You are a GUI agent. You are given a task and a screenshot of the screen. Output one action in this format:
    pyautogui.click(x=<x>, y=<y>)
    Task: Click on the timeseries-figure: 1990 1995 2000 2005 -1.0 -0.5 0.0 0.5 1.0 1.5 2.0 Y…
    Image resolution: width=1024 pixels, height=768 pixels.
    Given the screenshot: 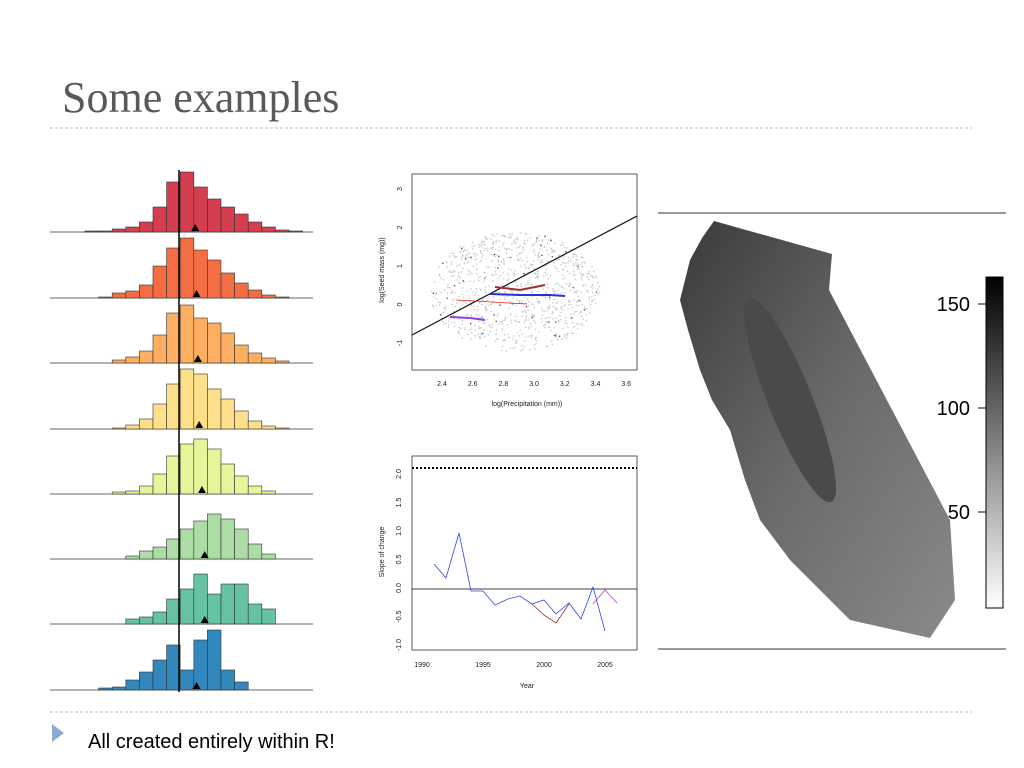 What is the action you would take?
    pyautogui.click(x=508, y=572)
    